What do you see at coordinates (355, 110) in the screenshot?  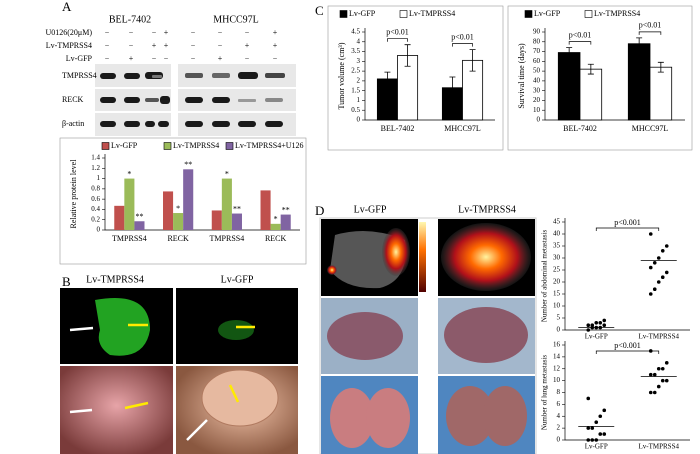 I see `y-tick-label: 0.5` at bounding box center [355, 110].